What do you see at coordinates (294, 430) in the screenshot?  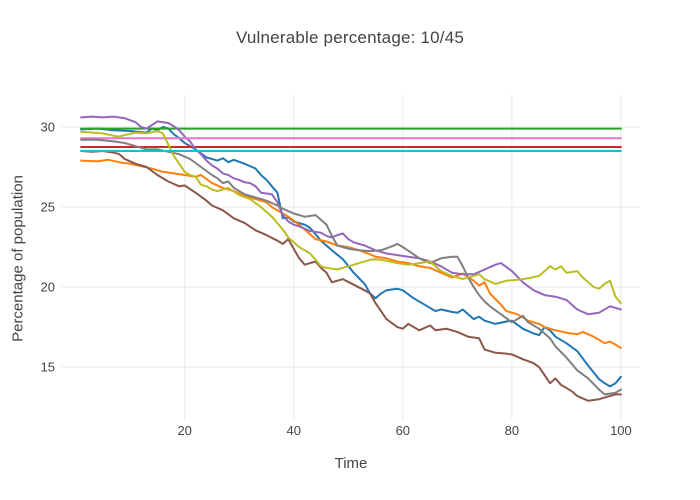 I see `x-tick-label-40: 40` at bounding box center [294, 430].